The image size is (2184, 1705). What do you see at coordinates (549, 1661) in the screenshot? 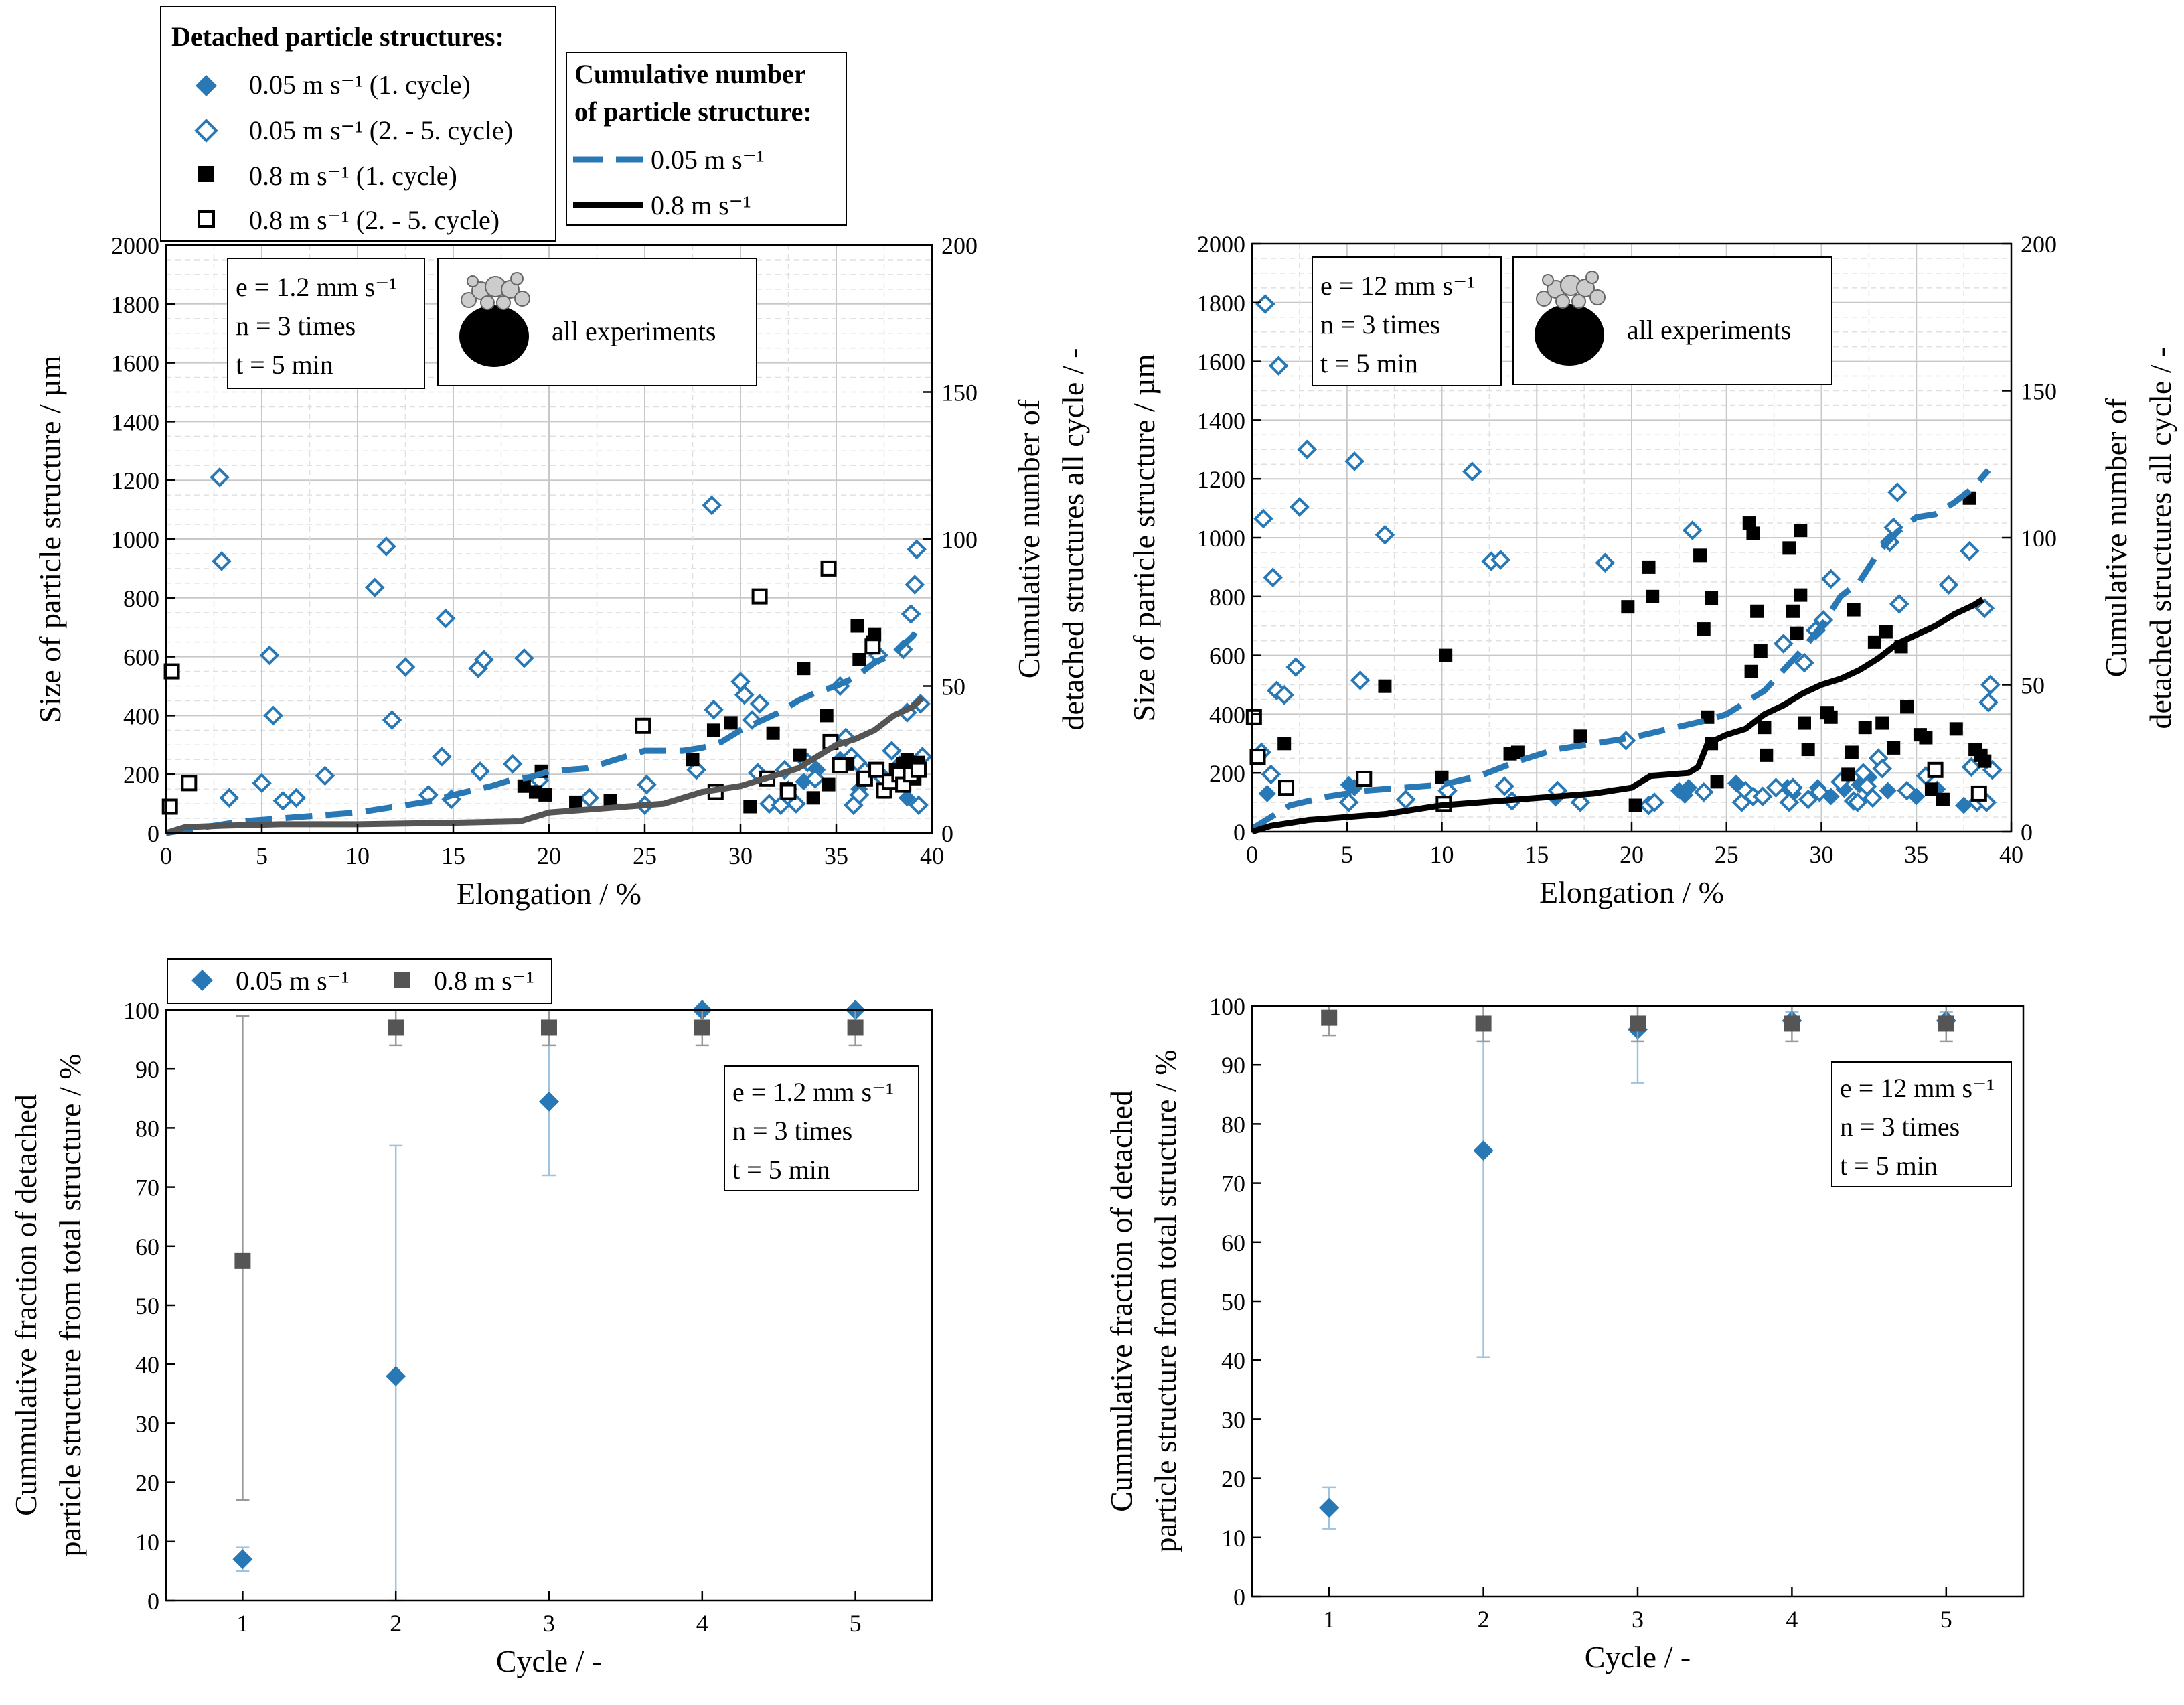
I see `x-axis-label: Cycle / -` at bounding box center [549, 1661].